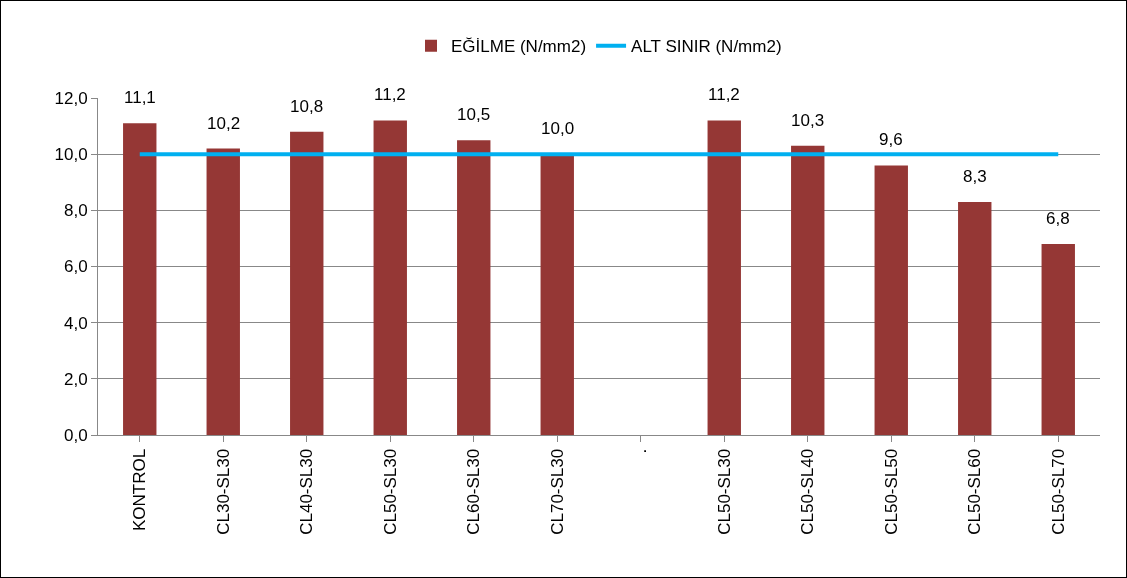  I want to click on y-tick-label: 4,0, so click(75, 323).